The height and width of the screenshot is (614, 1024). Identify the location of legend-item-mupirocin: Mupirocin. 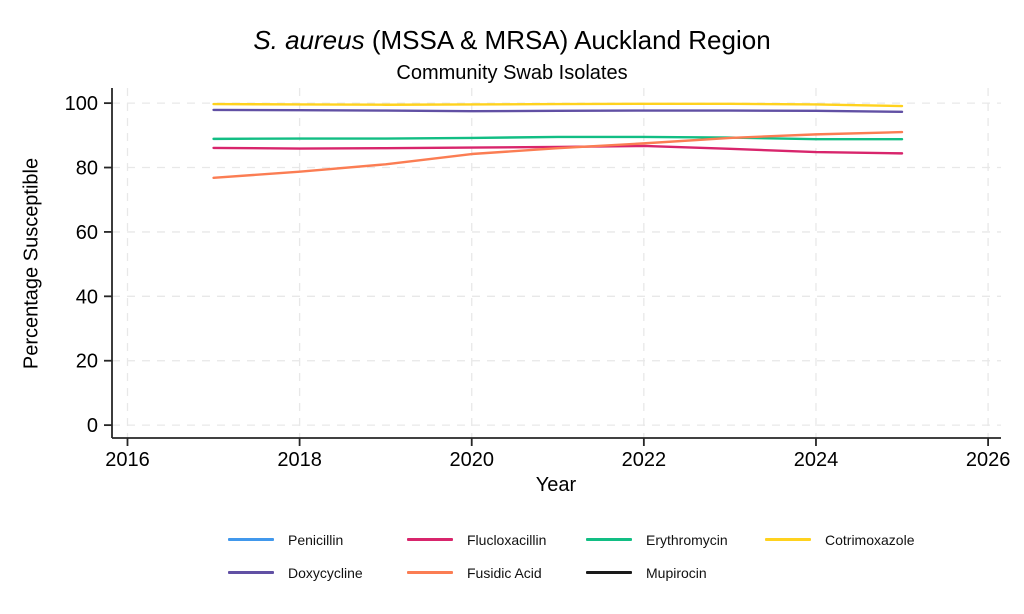
(675, 572).